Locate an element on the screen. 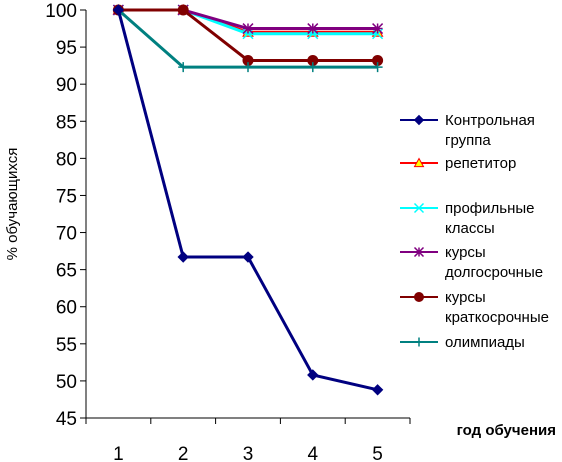 The image size is (562, 462). legend-item-3-label: классы is located at coordinates (470, 228).